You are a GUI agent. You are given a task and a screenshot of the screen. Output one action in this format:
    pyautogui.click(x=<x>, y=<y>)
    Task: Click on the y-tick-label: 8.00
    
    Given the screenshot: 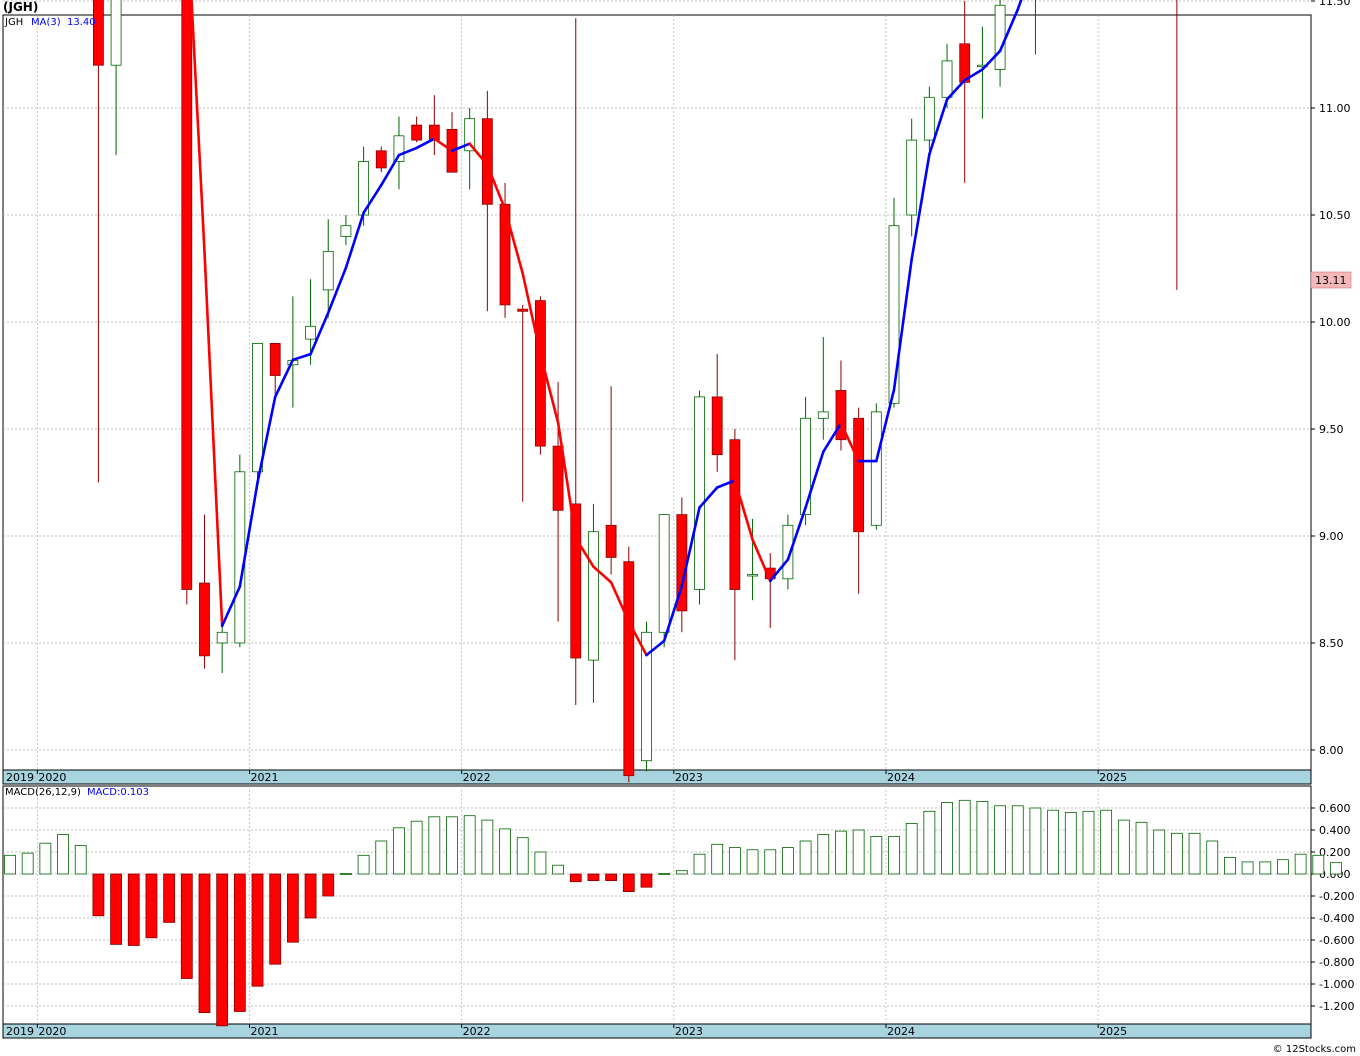 What is the action you would take?
    pyautogui.click(x=1331, y=750)
    